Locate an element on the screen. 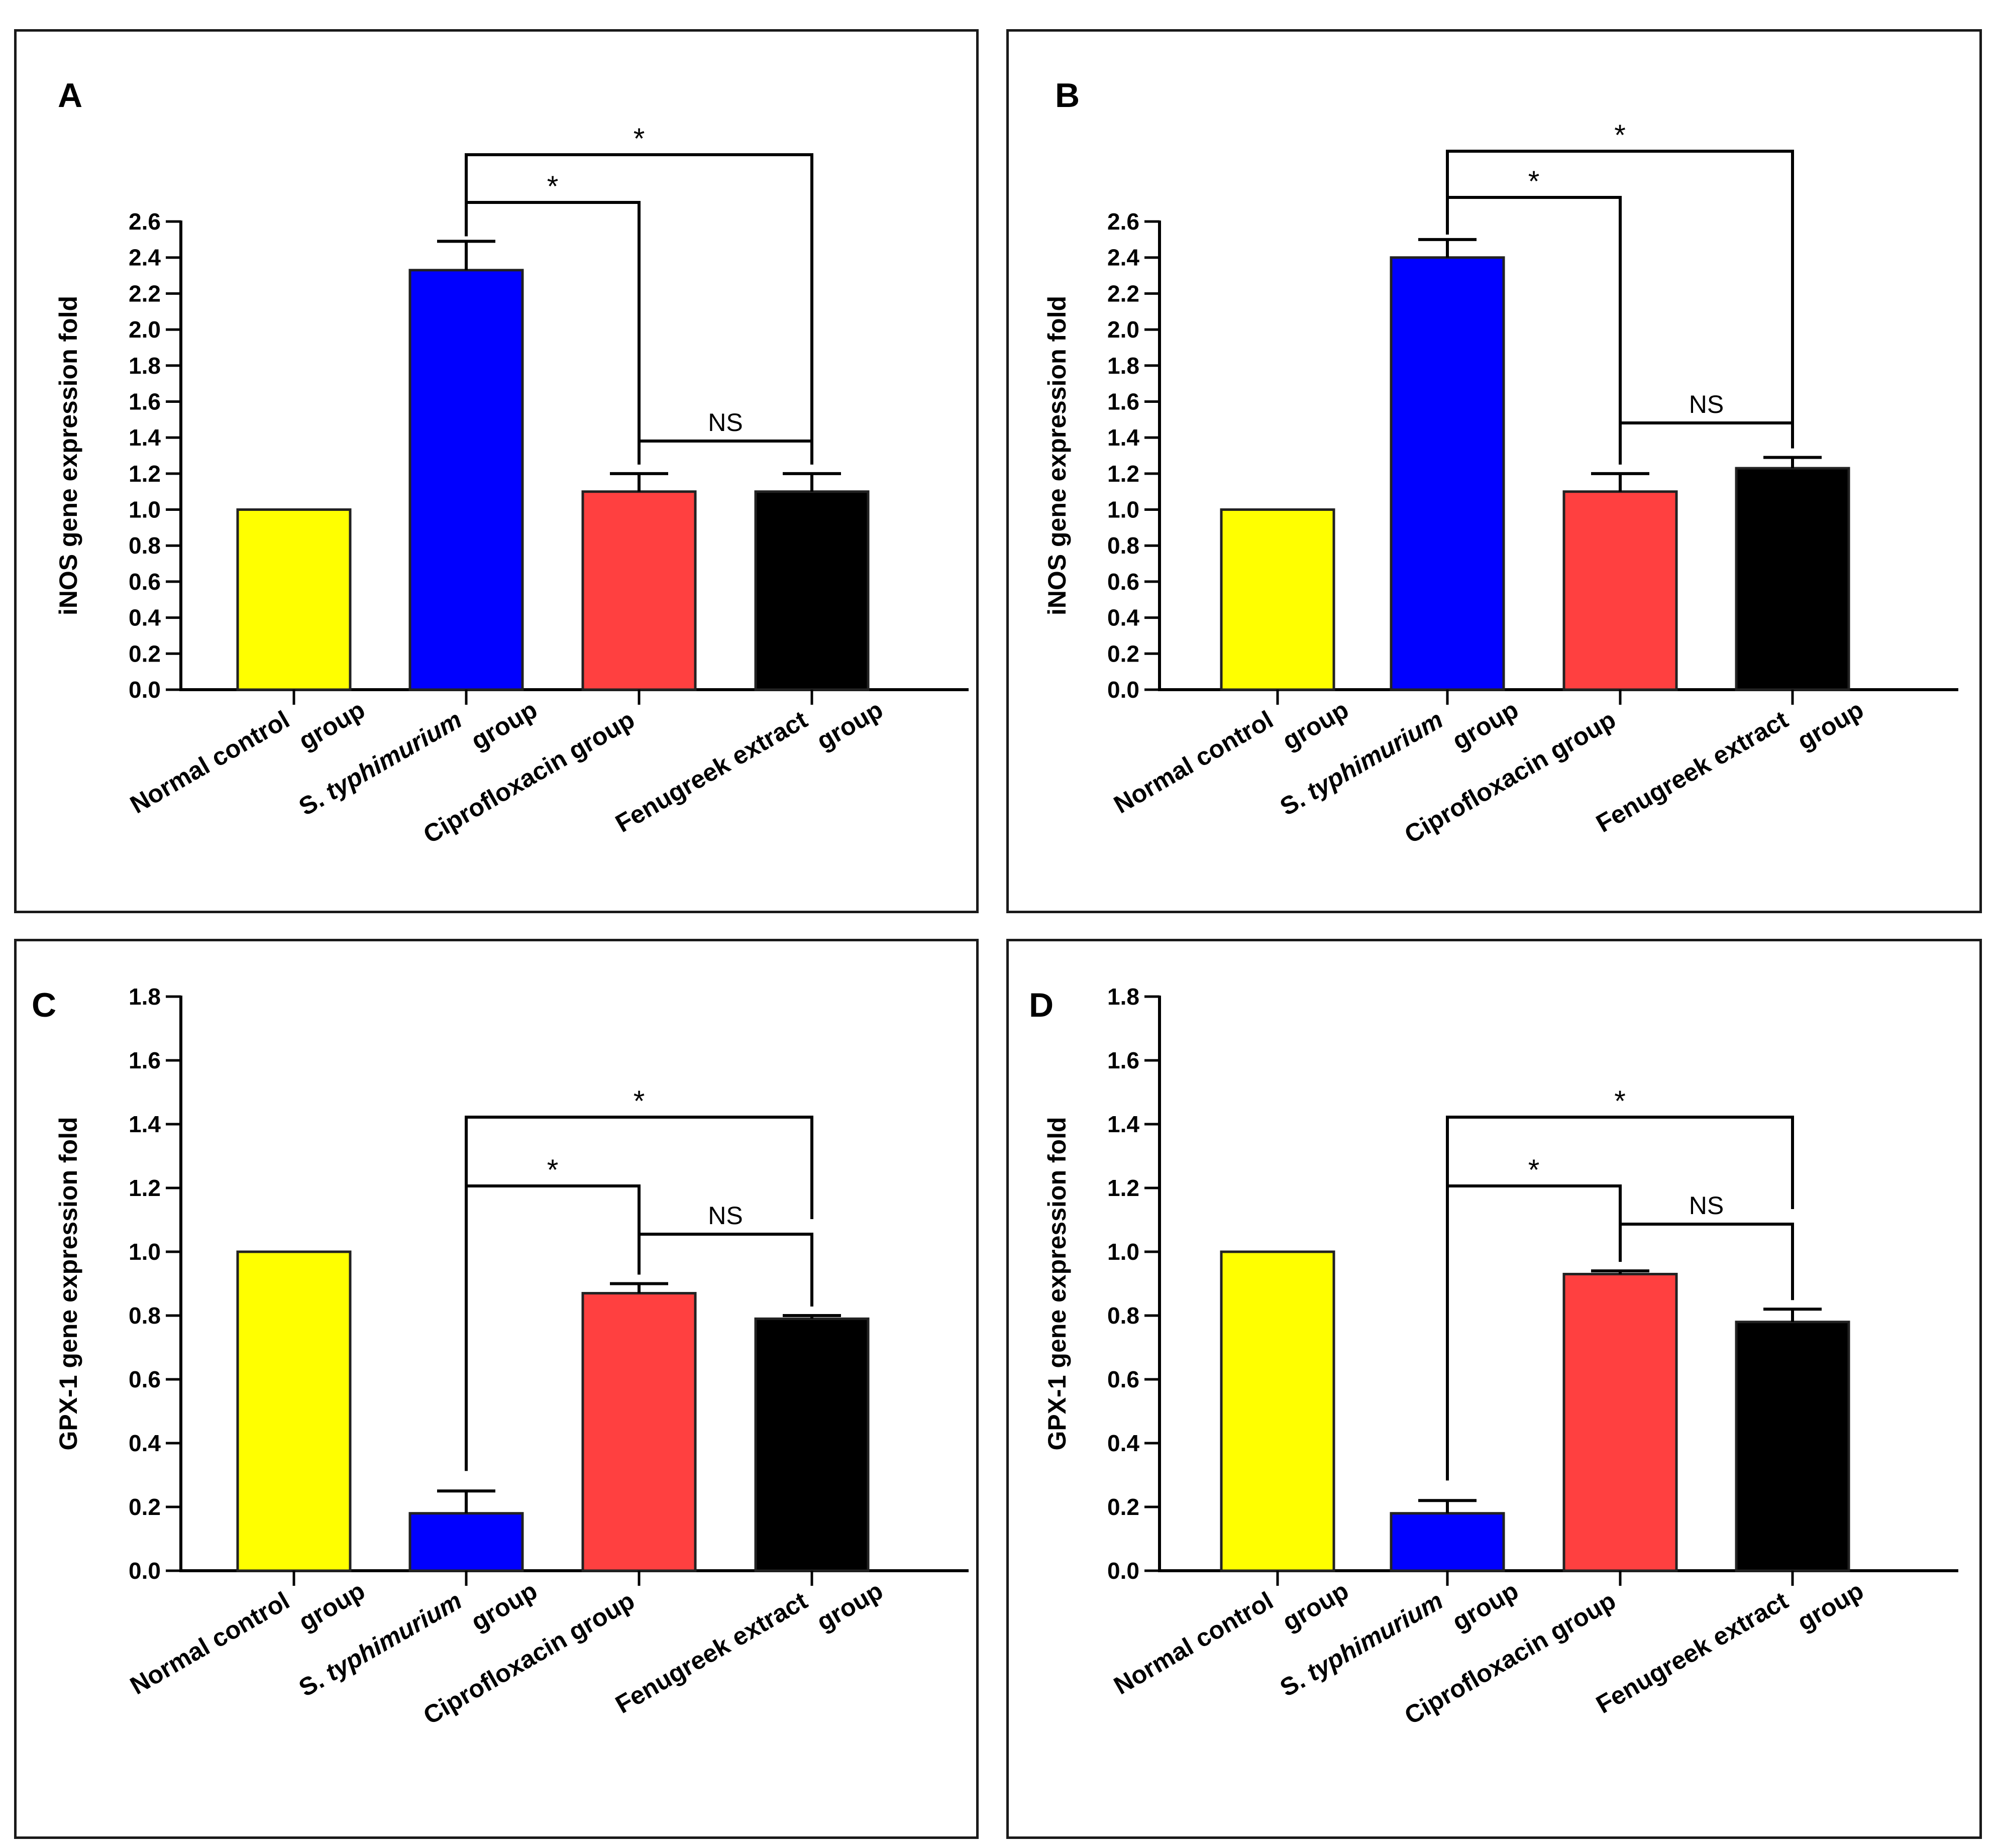 The image size is (1997, 1848). panel-letter: D is located at coordinates (1042, 1005).